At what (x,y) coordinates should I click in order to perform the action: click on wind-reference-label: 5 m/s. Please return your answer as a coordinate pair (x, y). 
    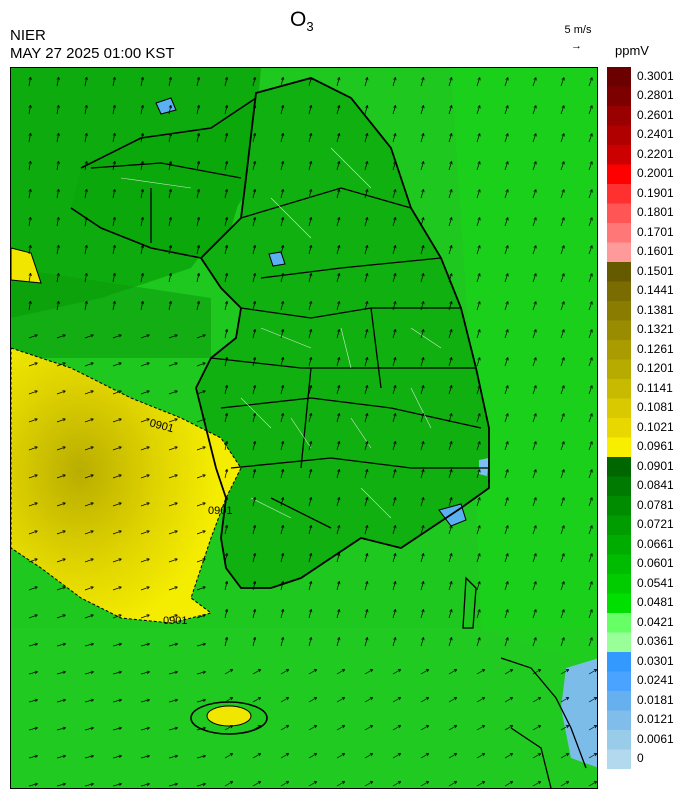
    Looking at the image, I should click on (578, 30).